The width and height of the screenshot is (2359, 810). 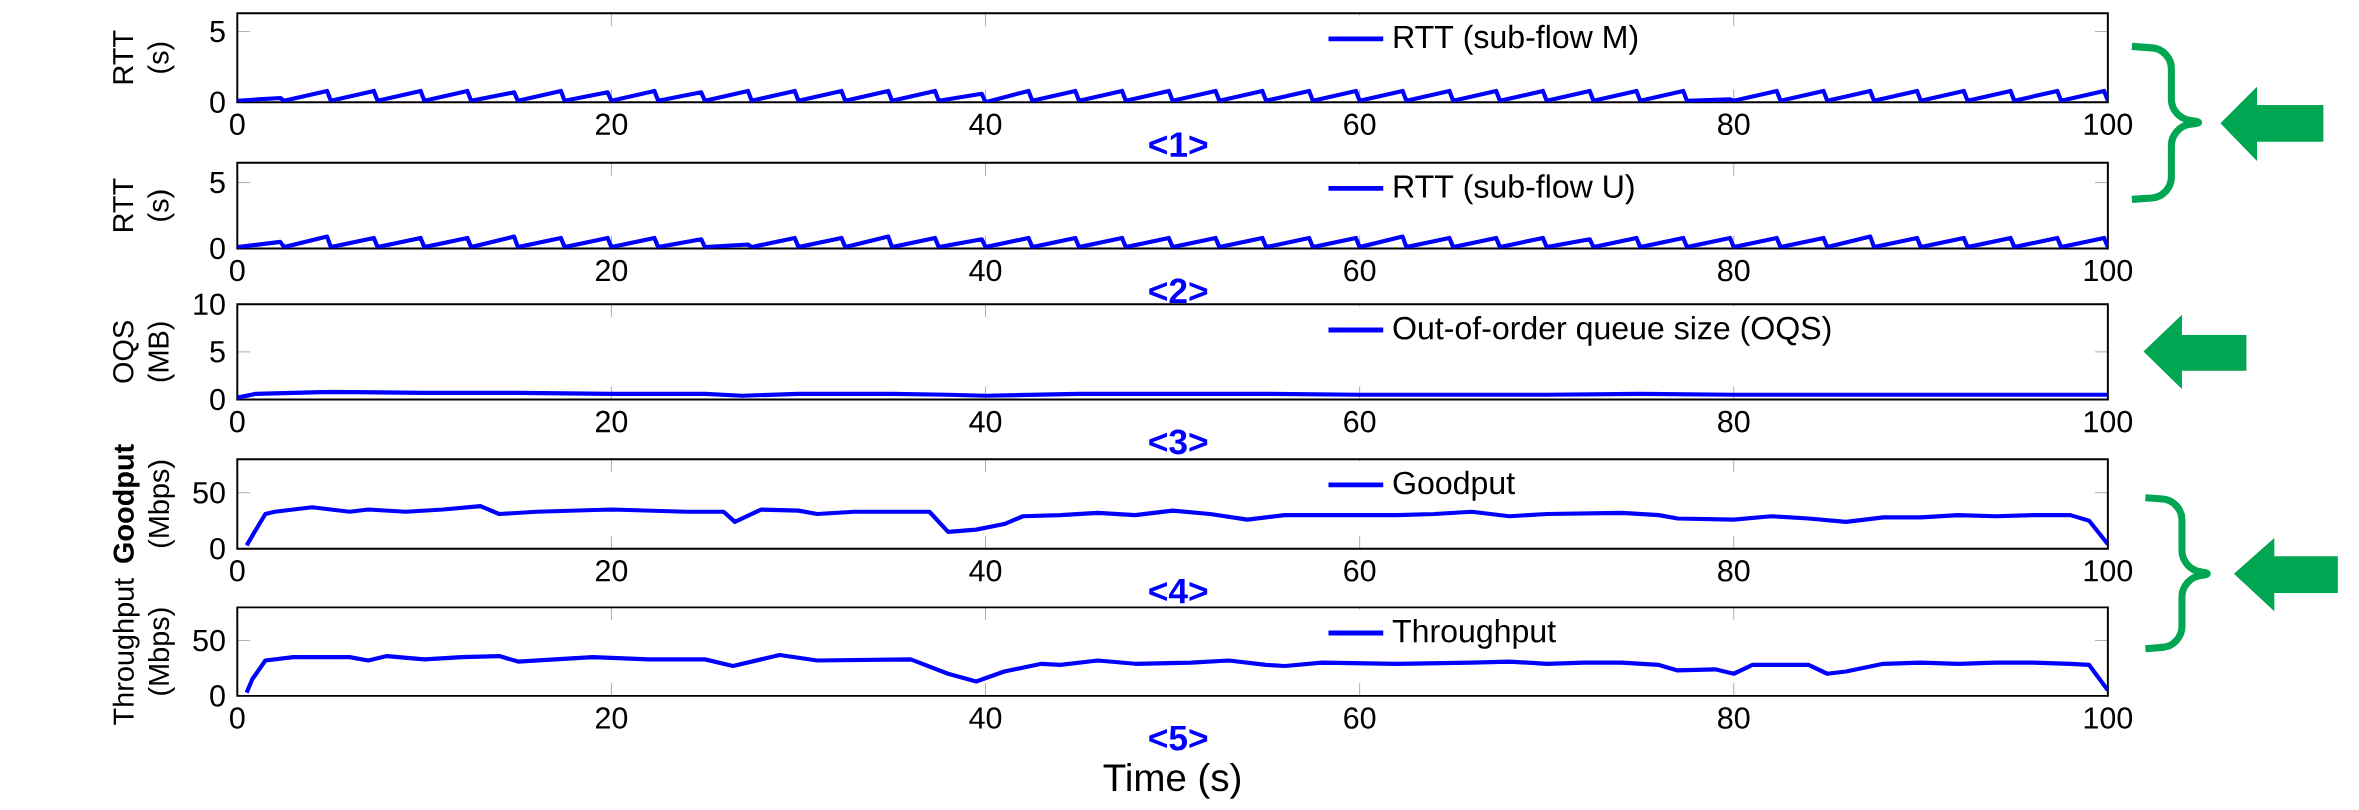 I want to click on text: <3>, so click(x=1178, y=442).